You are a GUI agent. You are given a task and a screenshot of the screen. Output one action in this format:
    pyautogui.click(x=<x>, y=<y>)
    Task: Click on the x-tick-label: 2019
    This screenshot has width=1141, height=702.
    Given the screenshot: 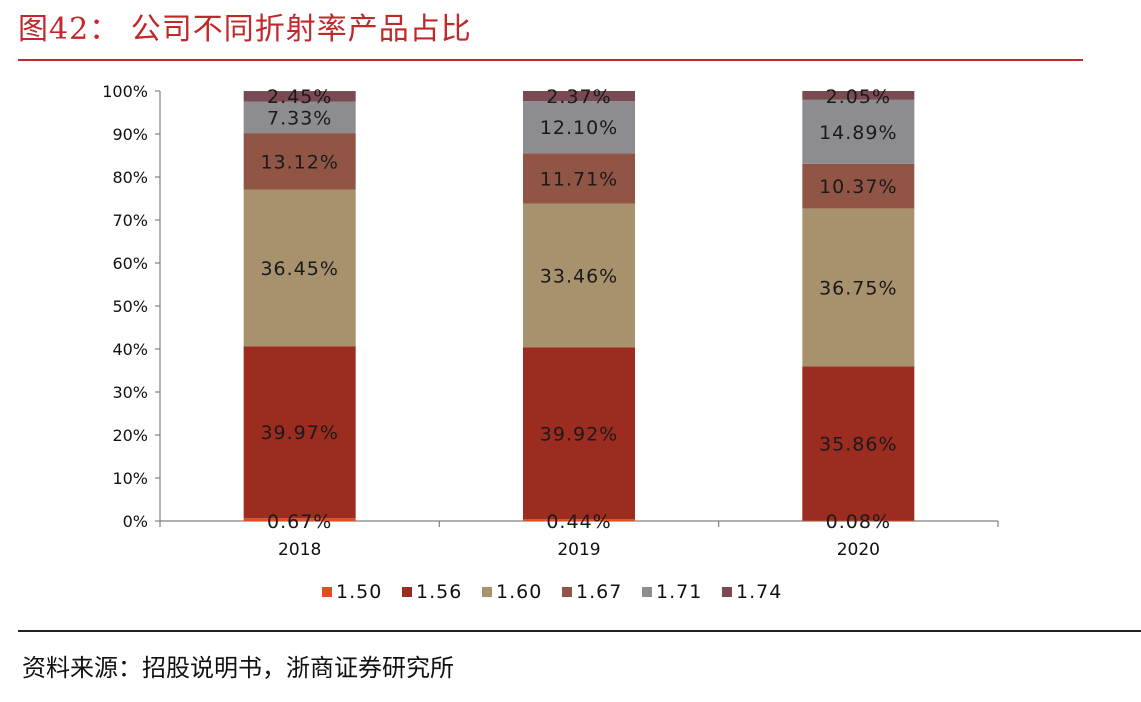 What is the action you would take?
    pyautogui.click(x=578, y=550)
    